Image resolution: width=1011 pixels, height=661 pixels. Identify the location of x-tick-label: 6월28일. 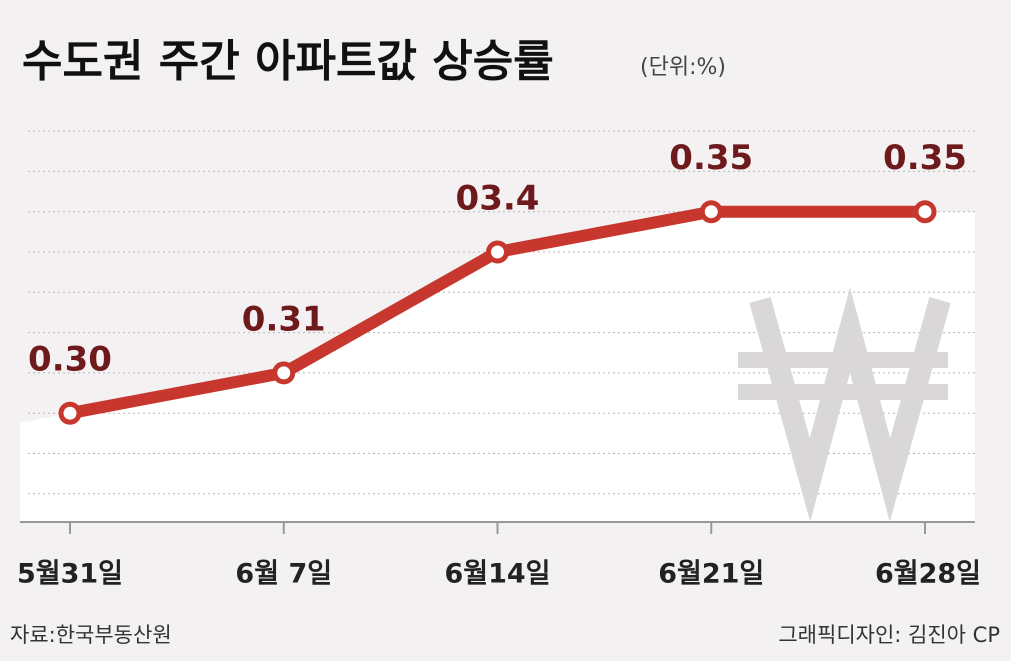
(928, 574).